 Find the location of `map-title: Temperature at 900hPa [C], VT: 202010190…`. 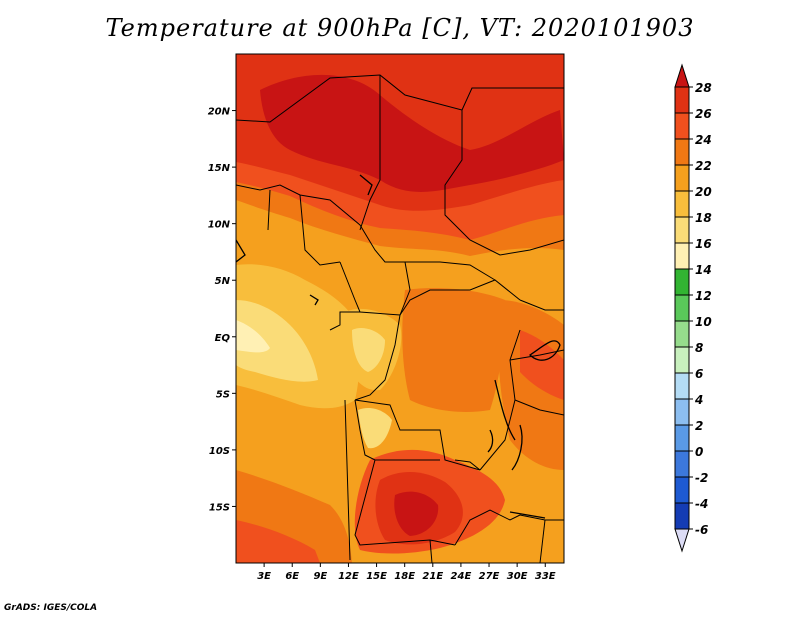

map-title: Temperature at 900hPa [C], VT: 202010190… is located at coordinates (400, 28).